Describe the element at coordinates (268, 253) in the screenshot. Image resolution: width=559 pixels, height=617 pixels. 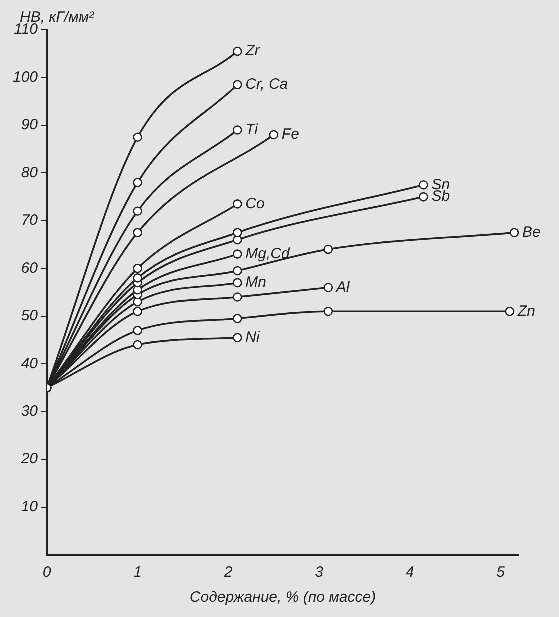
I see `series-label: Mg,Cd` at that location.